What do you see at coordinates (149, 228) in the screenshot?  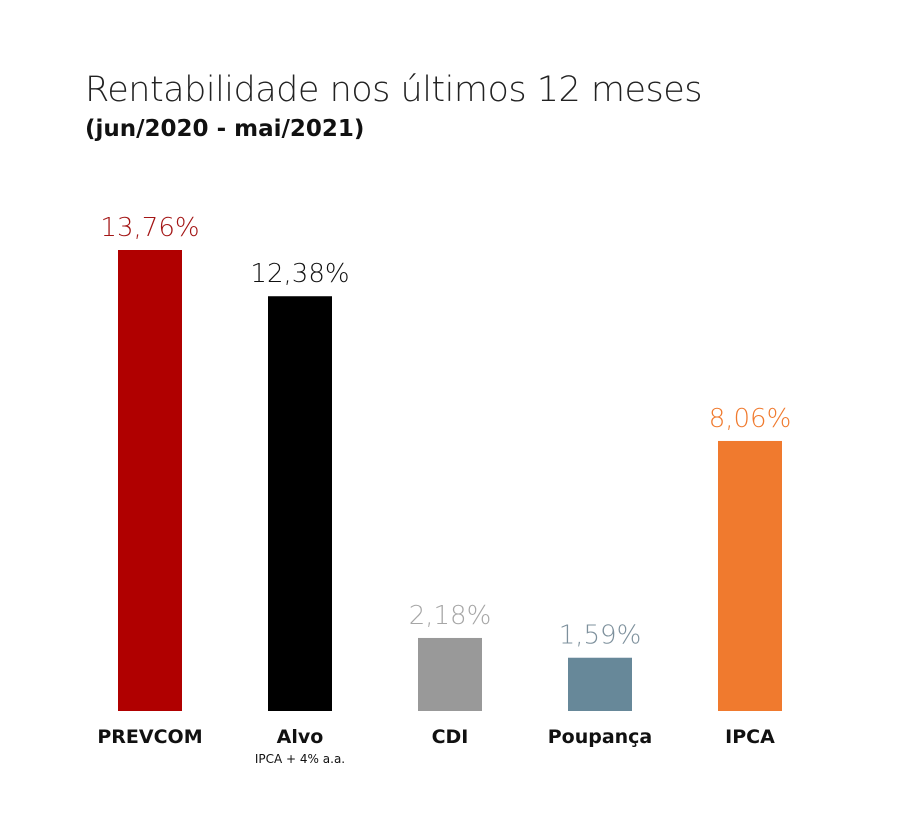 I see `data-label: 13,76%` at bounding box center [149, 228].